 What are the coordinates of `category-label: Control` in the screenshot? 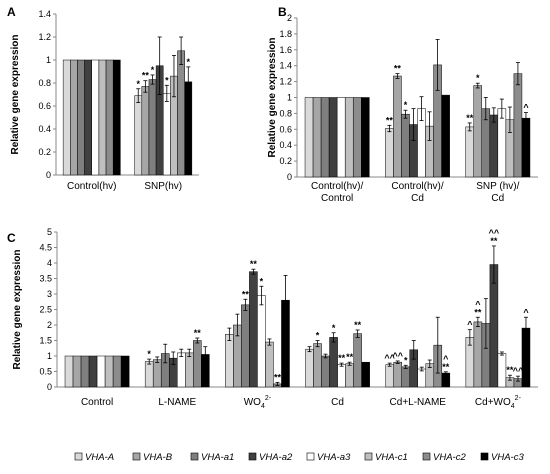 It's located at (97, 402).